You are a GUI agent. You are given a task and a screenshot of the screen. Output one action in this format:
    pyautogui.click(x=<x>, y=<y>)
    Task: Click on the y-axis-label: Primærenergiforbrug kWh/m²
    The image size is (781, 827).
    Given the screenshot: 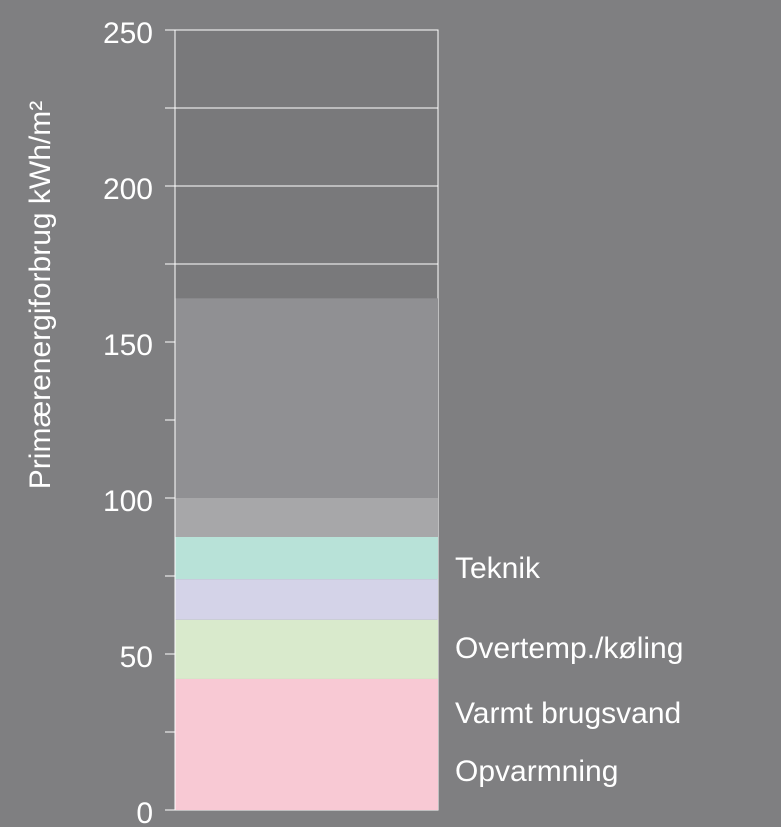 What is the action you would take?
    pyautogui.click(x=40, y=295)
    